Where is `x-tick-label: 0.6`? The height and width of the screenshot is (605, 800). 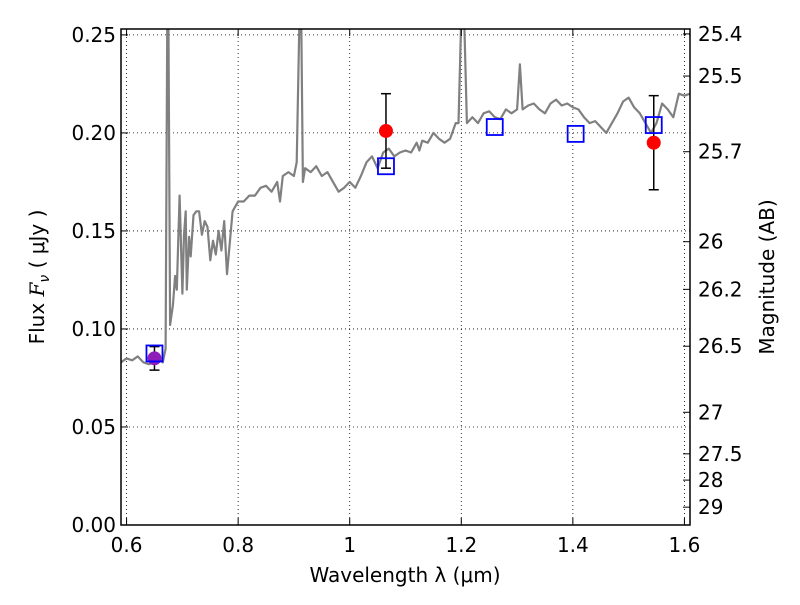 x-tick-label: 0.6 is located at coordinates (127, 545).